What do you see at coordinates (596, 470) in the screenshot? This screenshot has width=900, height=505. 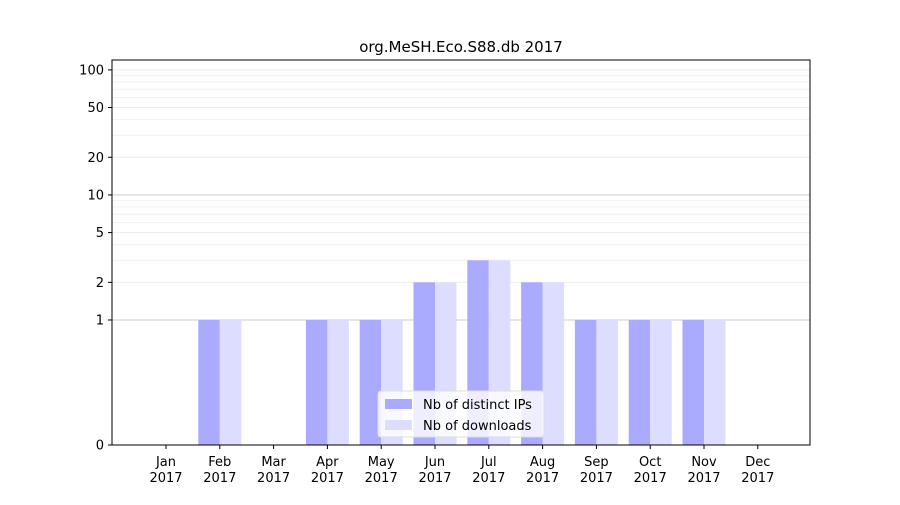 I see `x-tick-label: Sep 2017` at bounding box center [596, 470].